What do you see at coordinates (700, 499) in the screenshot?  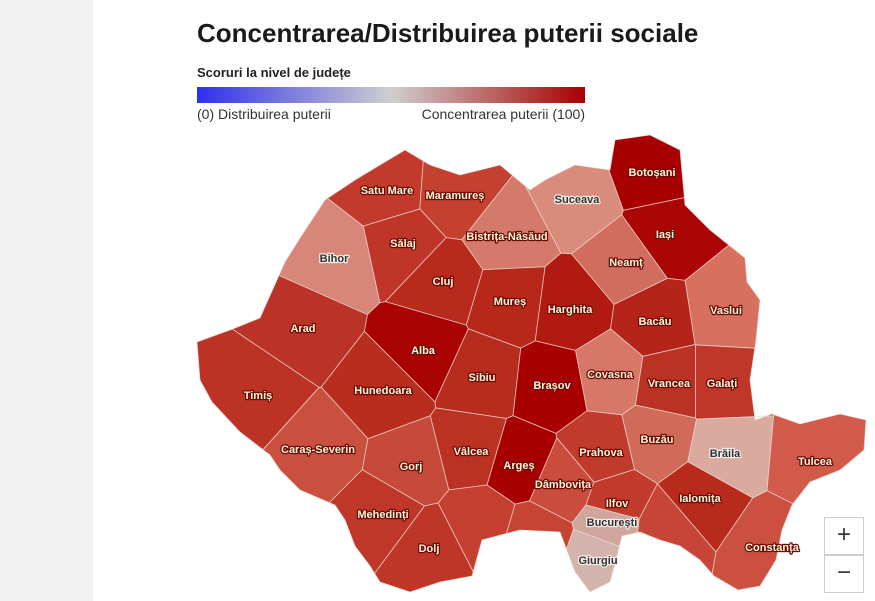 I see `county-label: Ialomița` at bounding box center [700, 499].